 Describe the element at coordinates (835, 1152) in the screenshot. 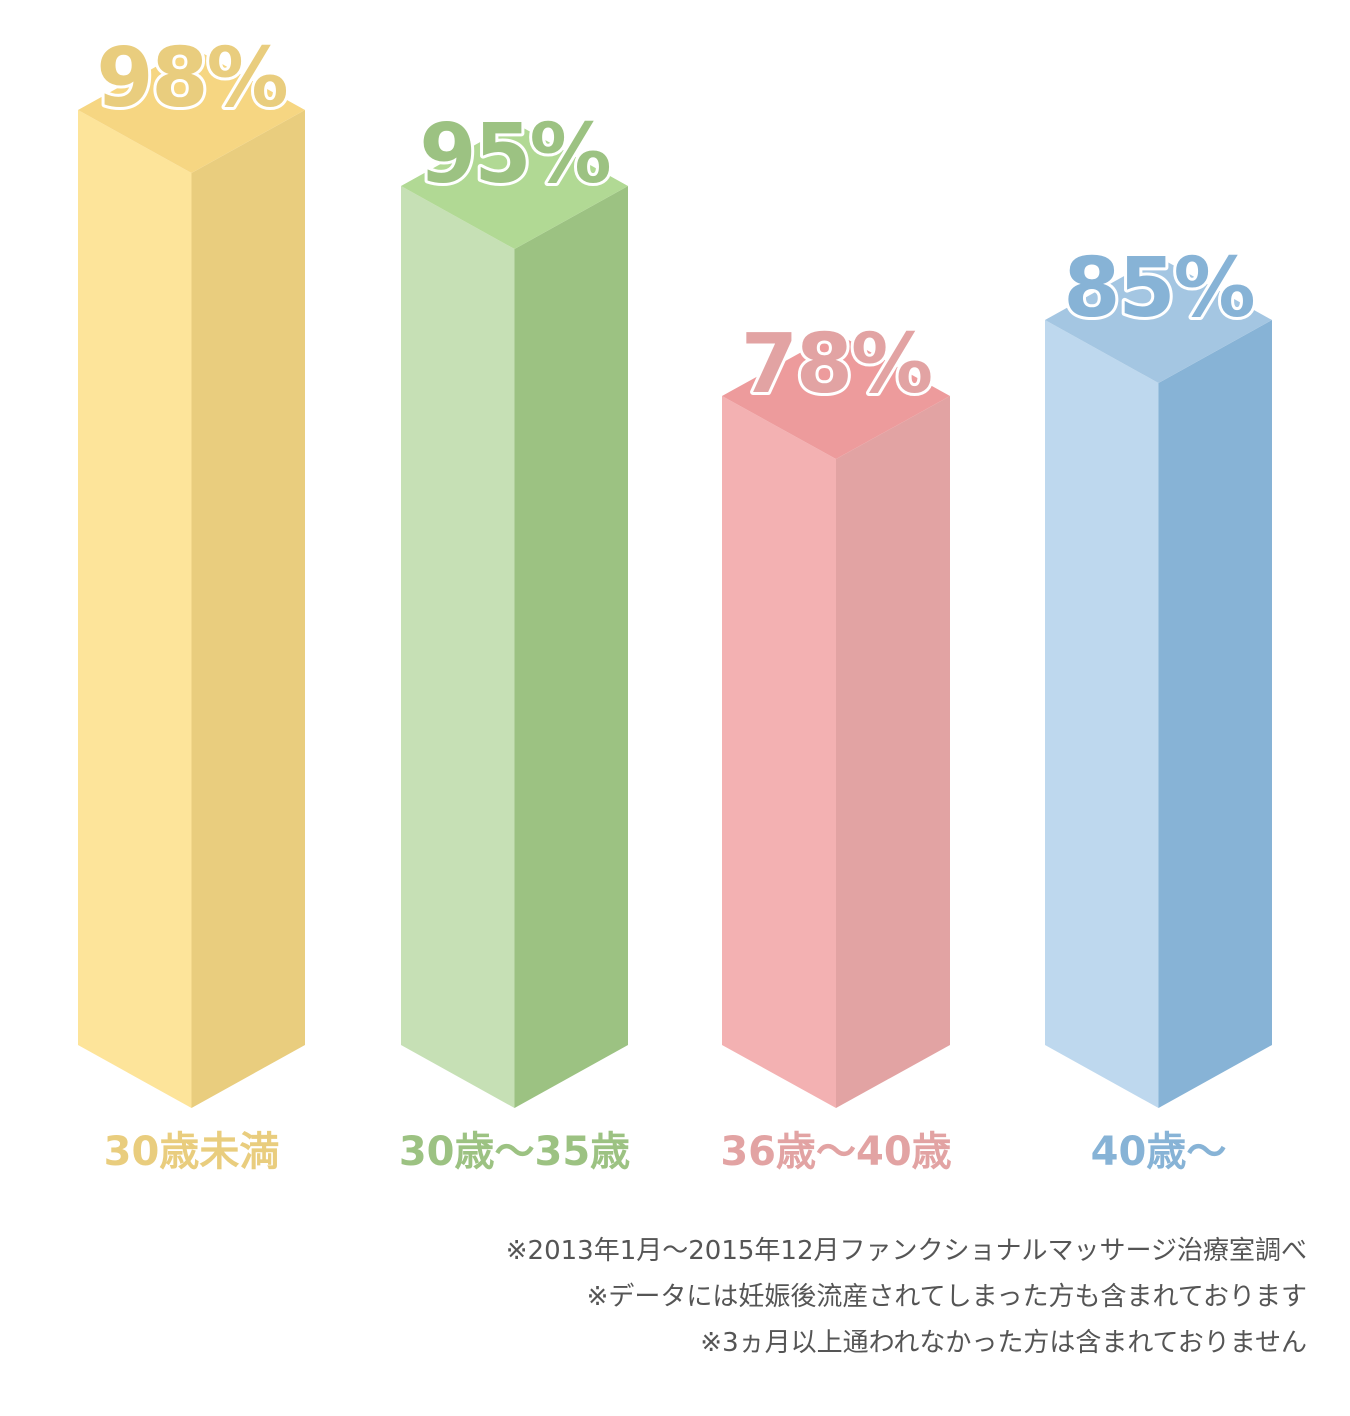

I see `bar-category-label: 36歳〜40歳` at that location.